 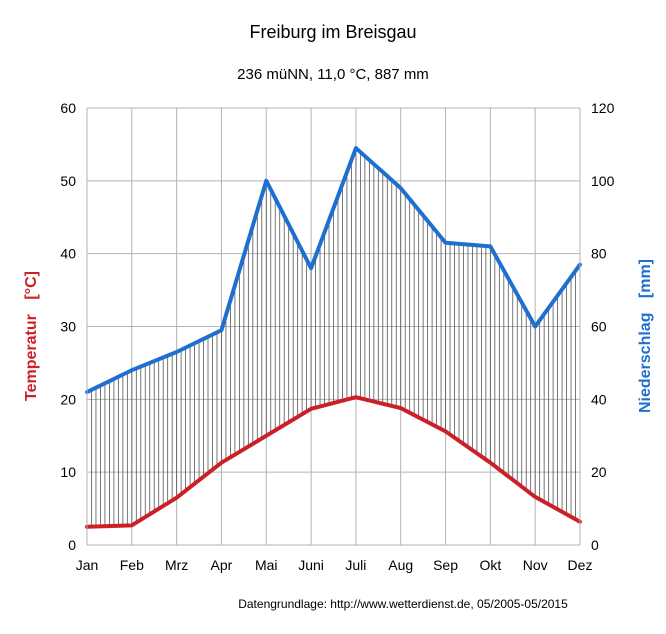 What do you see at coordinates (645, 336) in the screenshot?
I see `y-right-axis-title: Niederschlag [mm]` at bounding box center [645, 336].